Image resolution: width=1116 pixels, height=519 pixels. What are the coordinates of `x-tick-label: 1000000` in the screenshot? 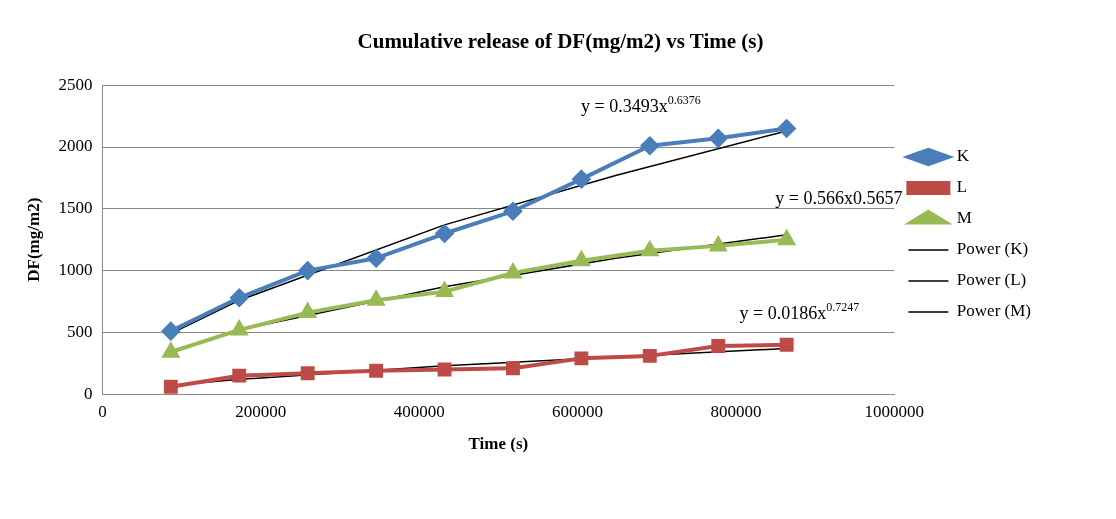 It's located at (894, 411).